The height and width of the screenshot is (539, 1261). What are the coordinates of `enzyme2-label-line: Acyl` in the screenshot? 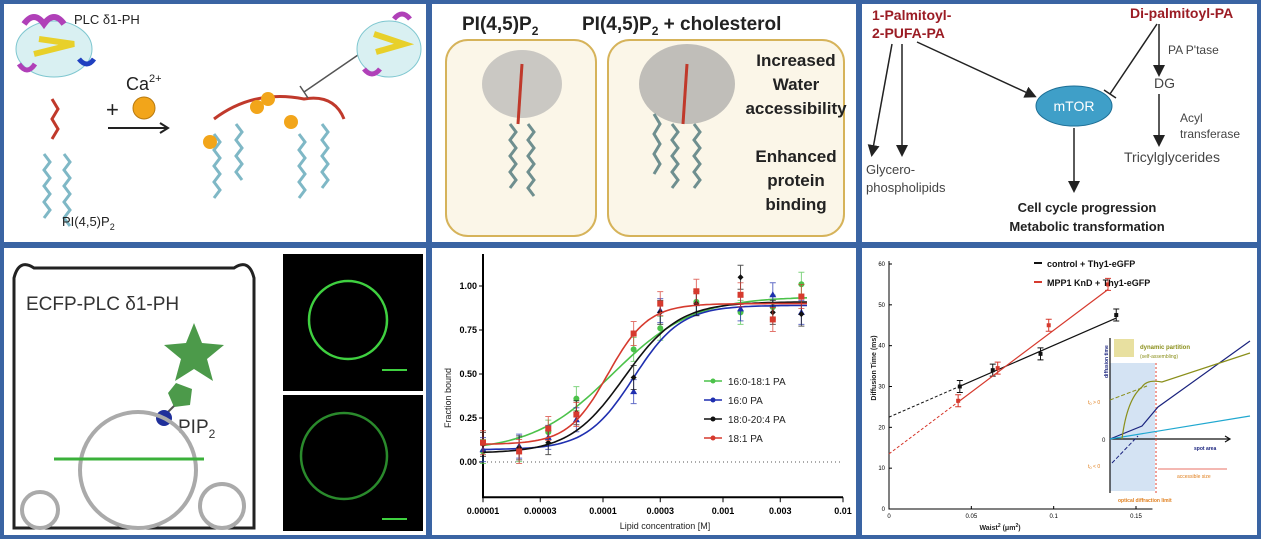 It's located at (1191, 118).